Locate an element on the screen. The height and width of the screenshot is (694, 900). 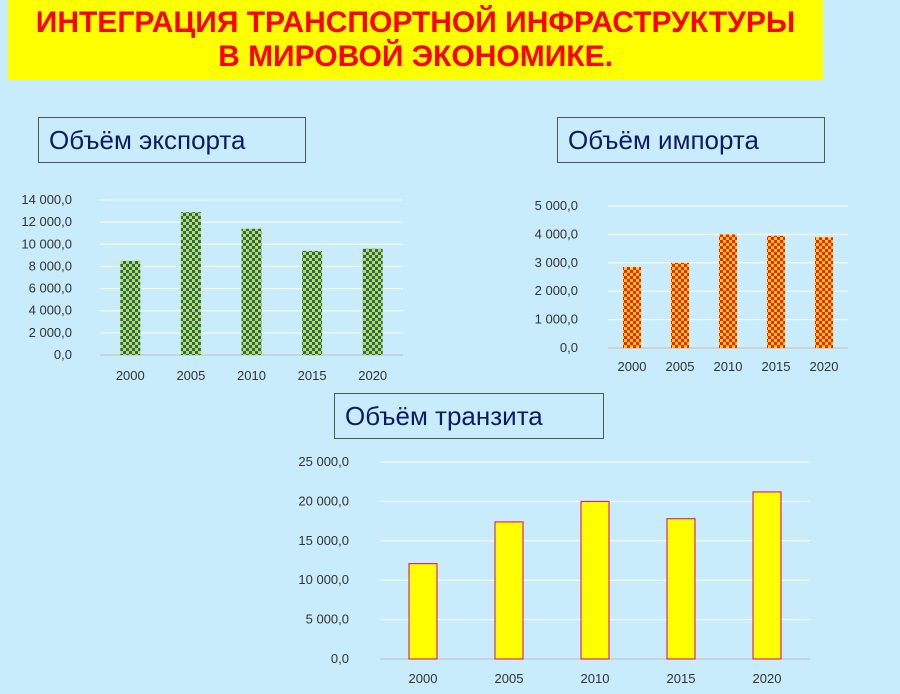
import-ytick-label: 3 000,0 is located at coordinates (556, 262).